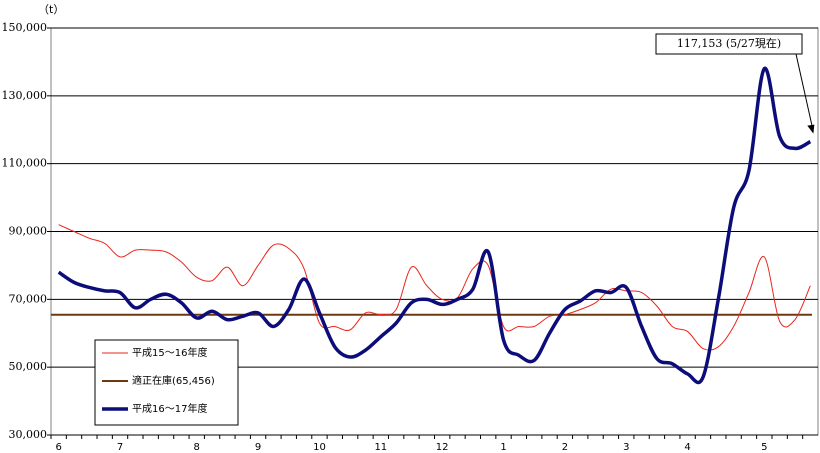  Describe the element at coordinates (319, 447) in the screenshot. I see `x-tick-label: 10` at that location.